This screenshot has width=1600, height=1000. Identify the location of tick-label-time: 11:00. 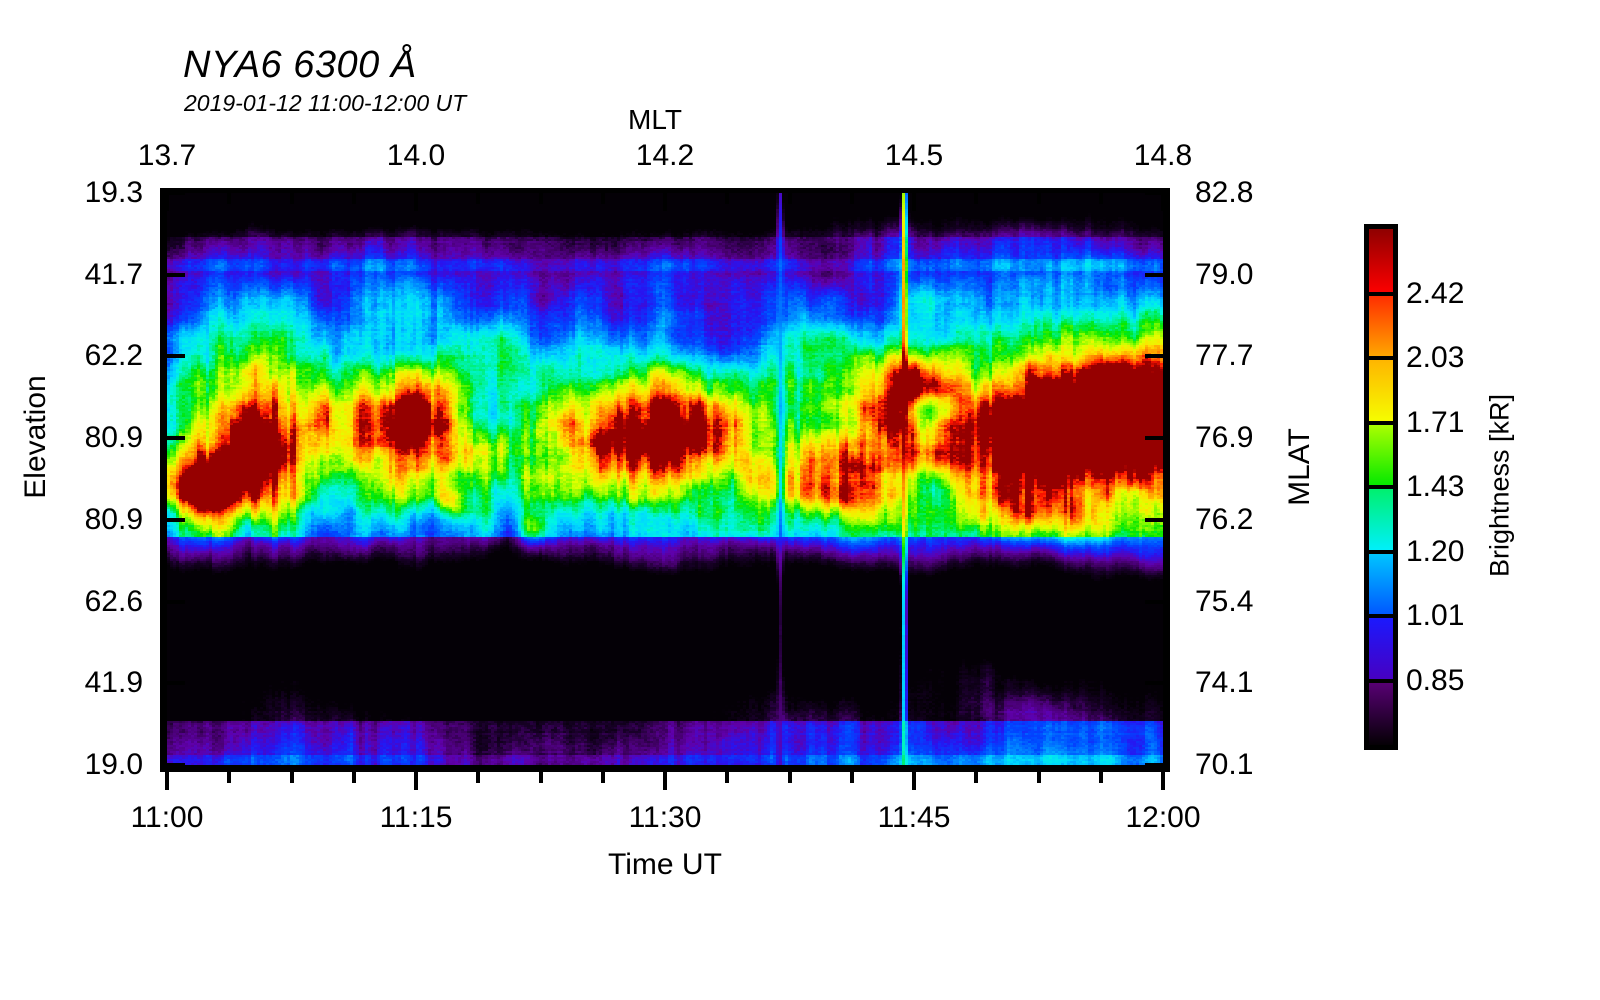
(167, 817).